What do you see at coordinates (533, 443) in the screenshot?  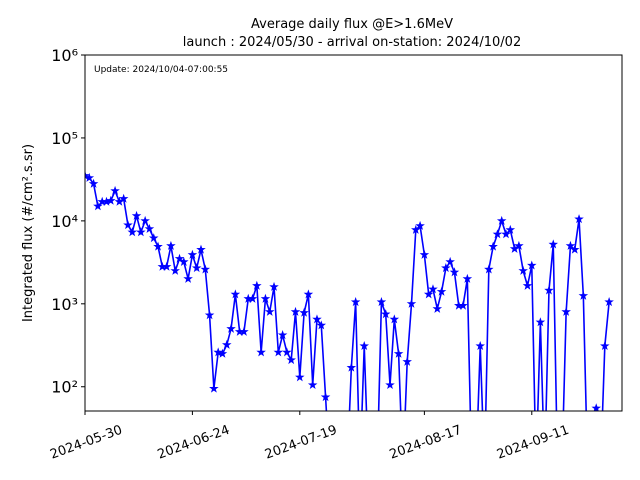 I see `x-tick-label: 2024-09-11` at bounding box center [533, 443].